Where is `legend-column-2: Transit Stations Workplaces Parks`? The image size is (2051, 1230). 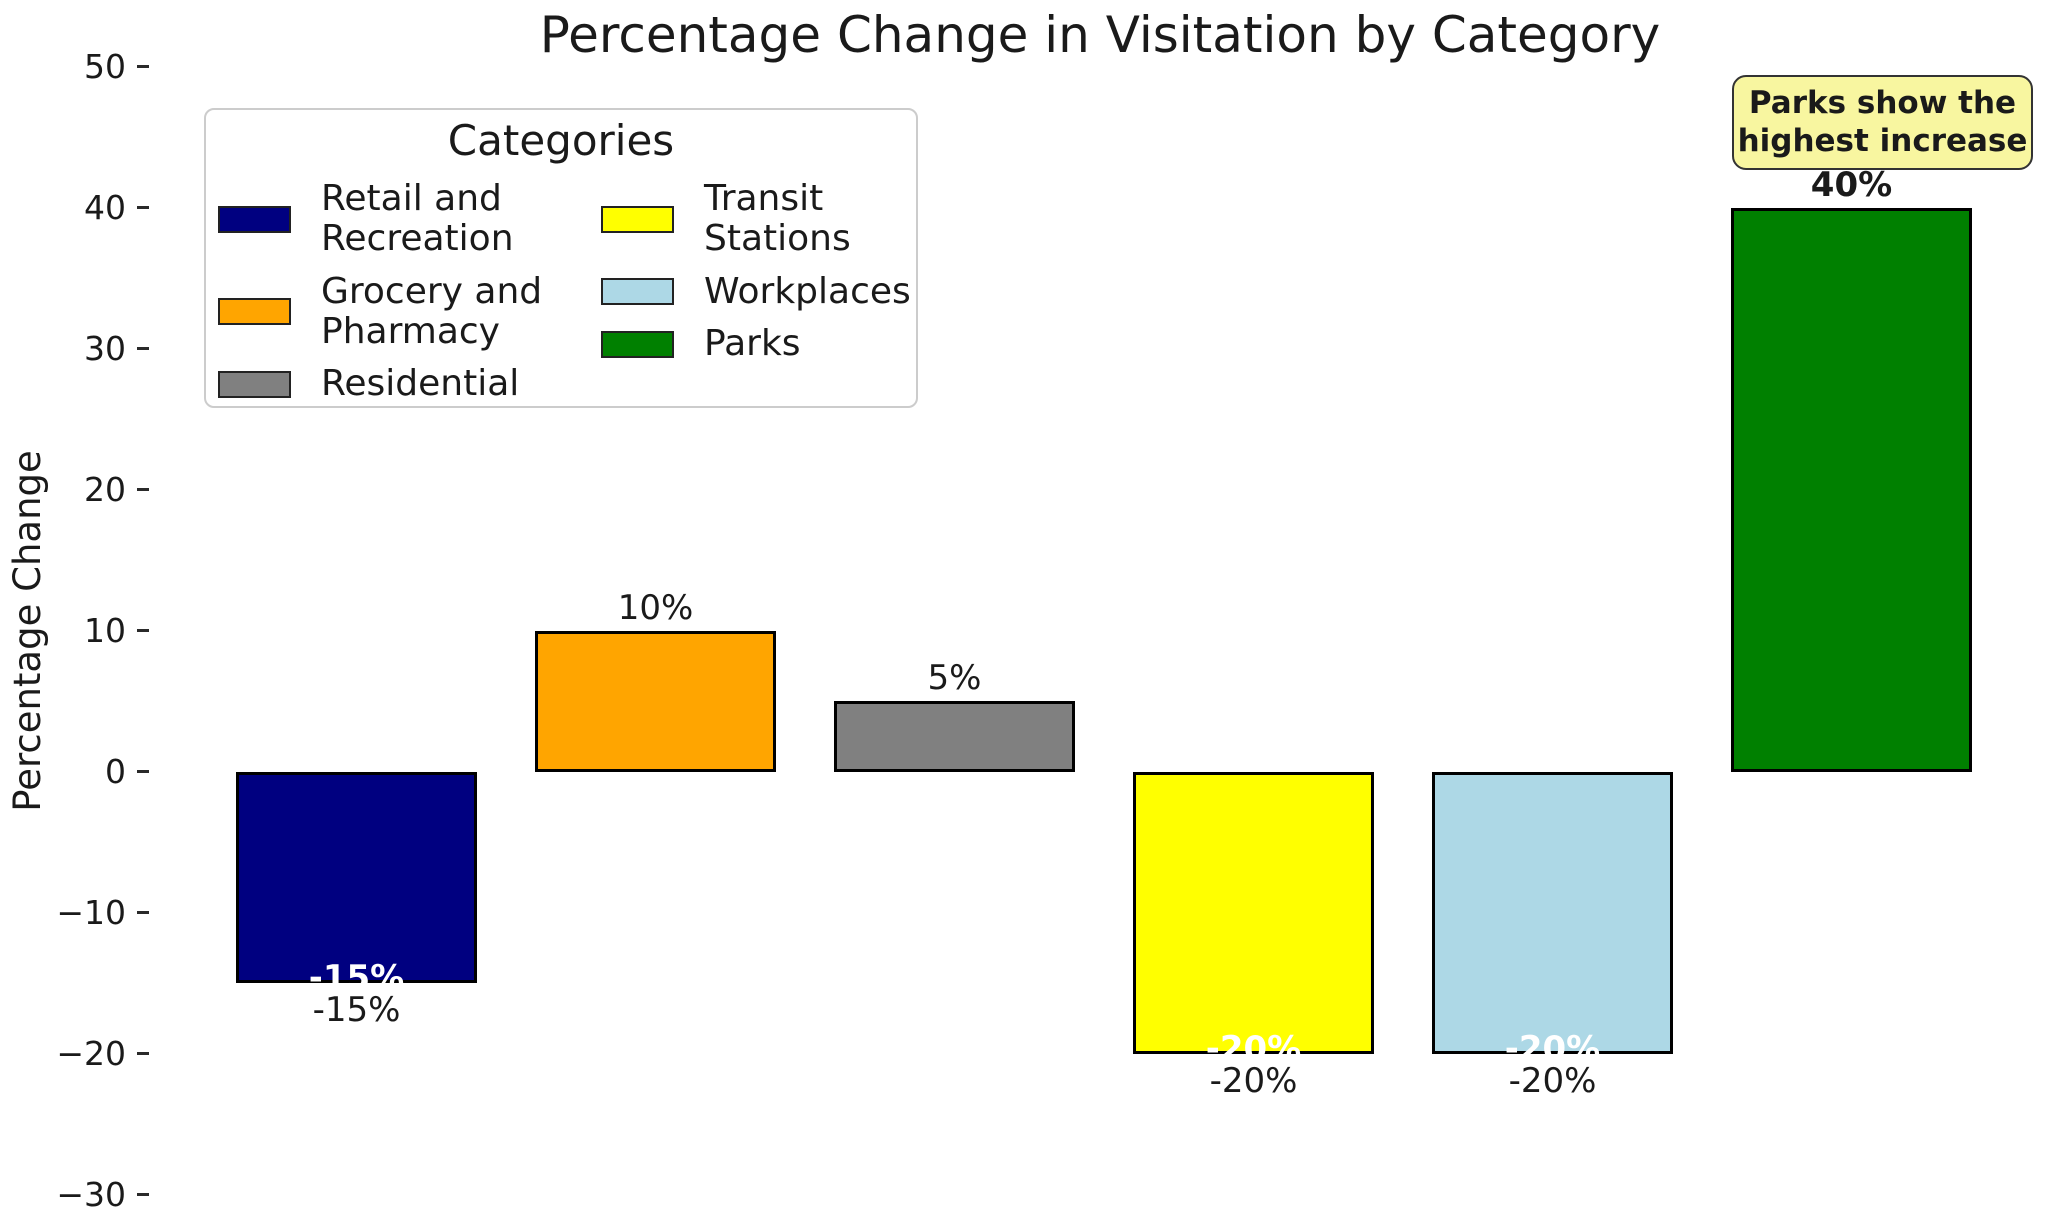 legend-column-2: Transit Stations Workplaces Parks is located at coordinates (756, 291).